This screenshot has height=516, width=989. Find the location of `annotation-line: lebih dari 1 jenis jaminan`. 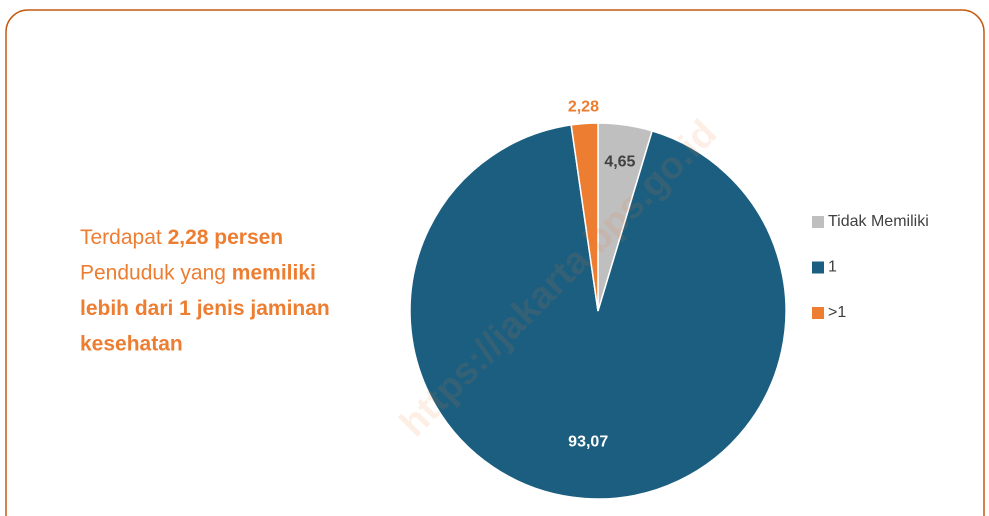

annotation-line: lebih dari 1 jenis jaminan is located at coordinates (205, 308).